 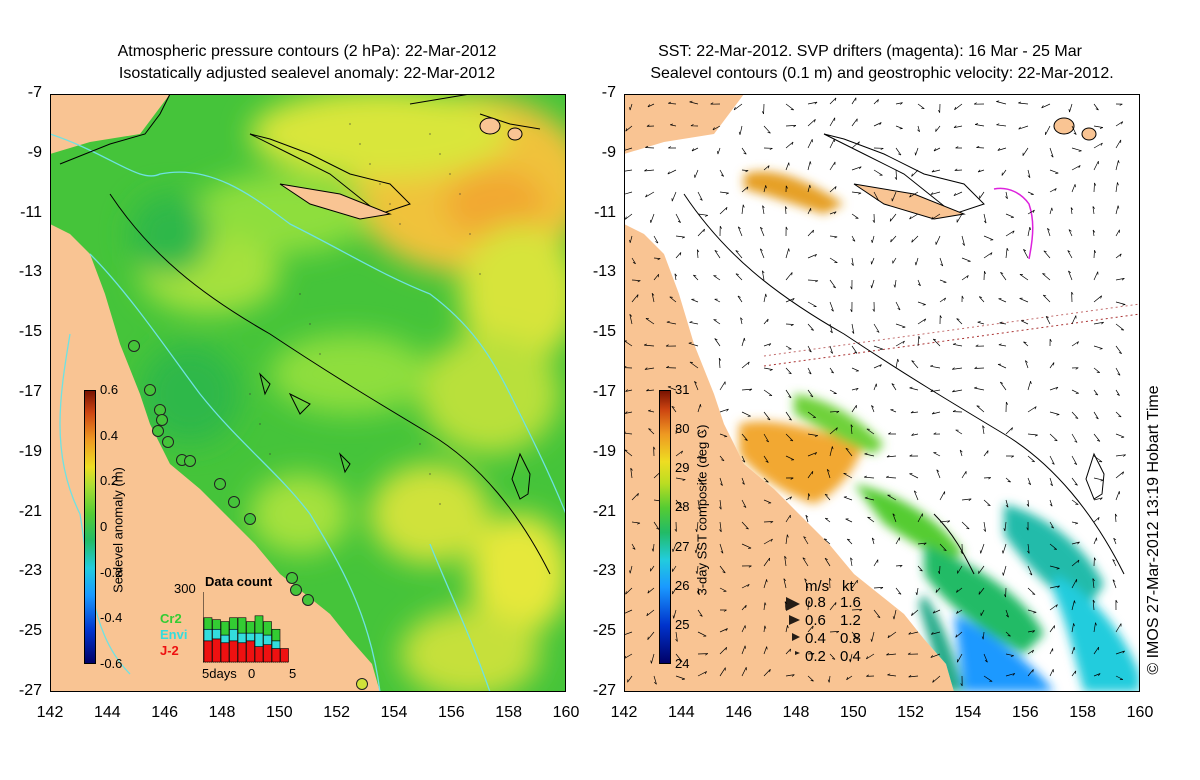 I want to click on velocity-legend-kt-value: 1.6, so click(x=850, y=602).